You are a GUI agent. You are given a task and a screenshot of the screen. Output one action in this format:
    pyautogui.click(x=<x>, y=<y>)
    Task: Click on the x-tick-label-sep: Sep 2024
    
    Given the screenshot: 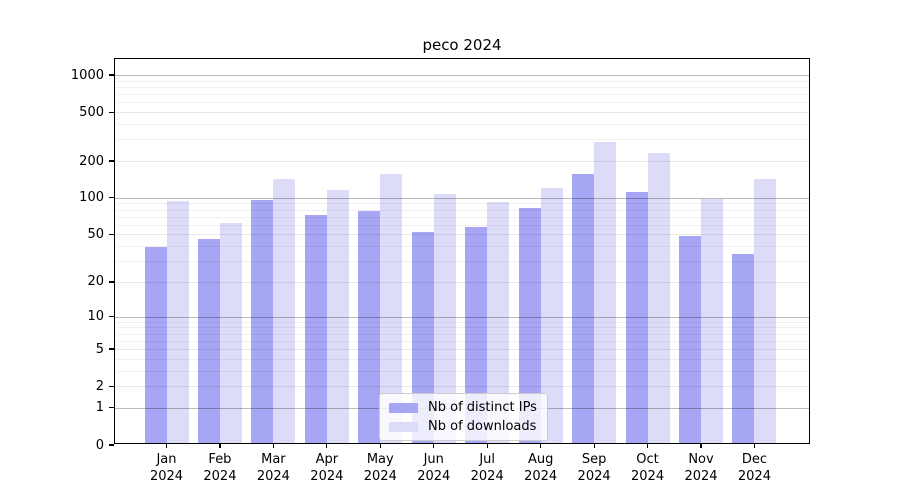 What is the action you would take?
    pyautogui.click(x=594, y=468)
    